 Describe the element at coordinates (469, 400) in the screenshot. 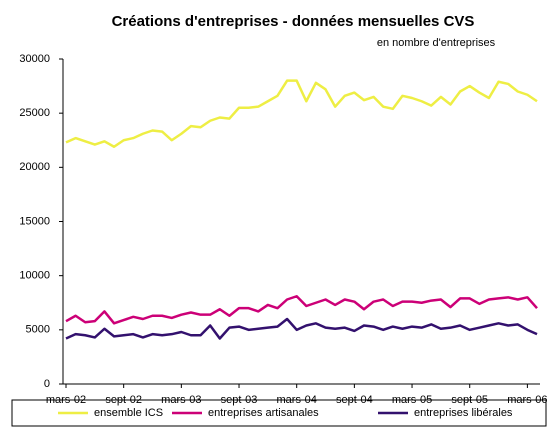

I see `x-tick-label: sept-05` at that location.